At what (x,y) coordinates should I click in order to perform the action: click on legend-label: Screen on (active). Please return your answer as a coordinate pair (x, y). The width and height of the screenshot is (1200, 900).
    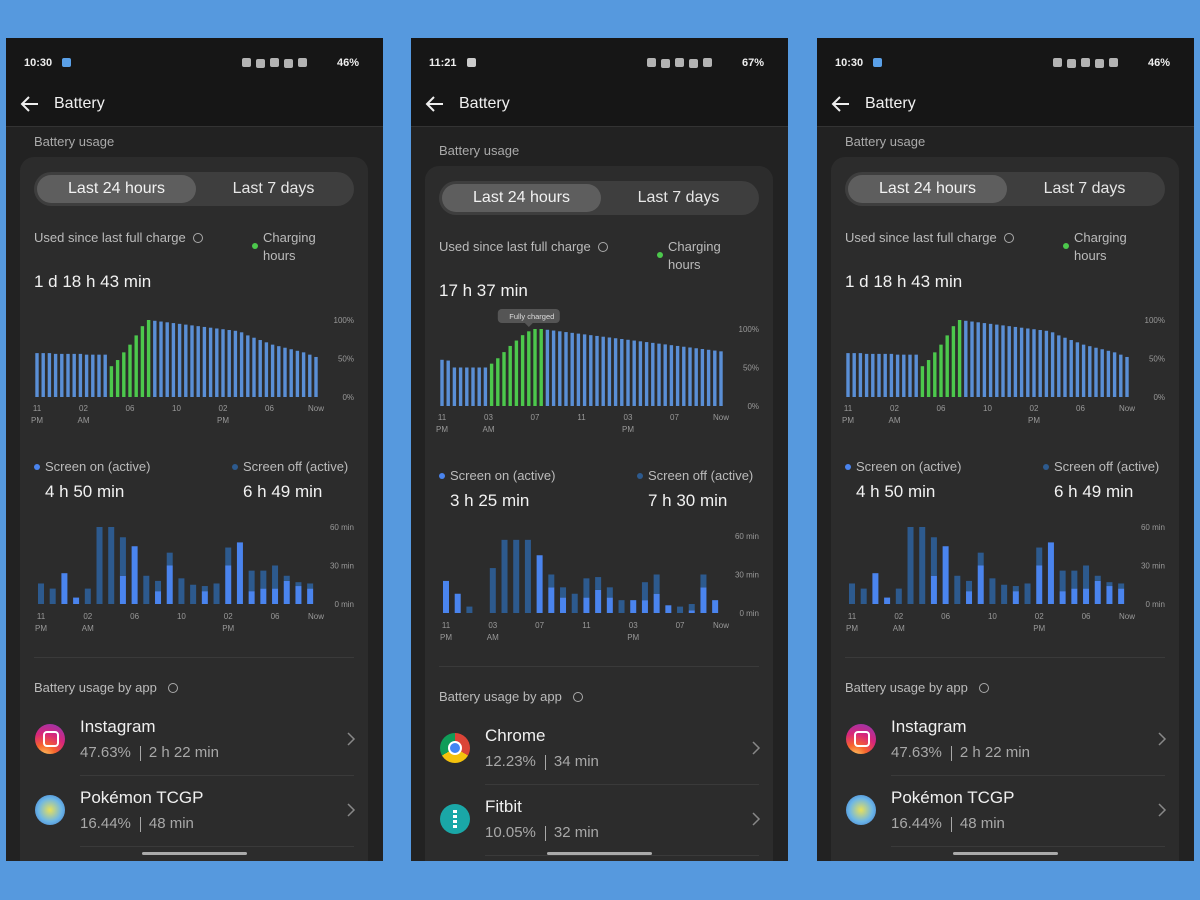
    Looking at the image, I should click on (909, 466).